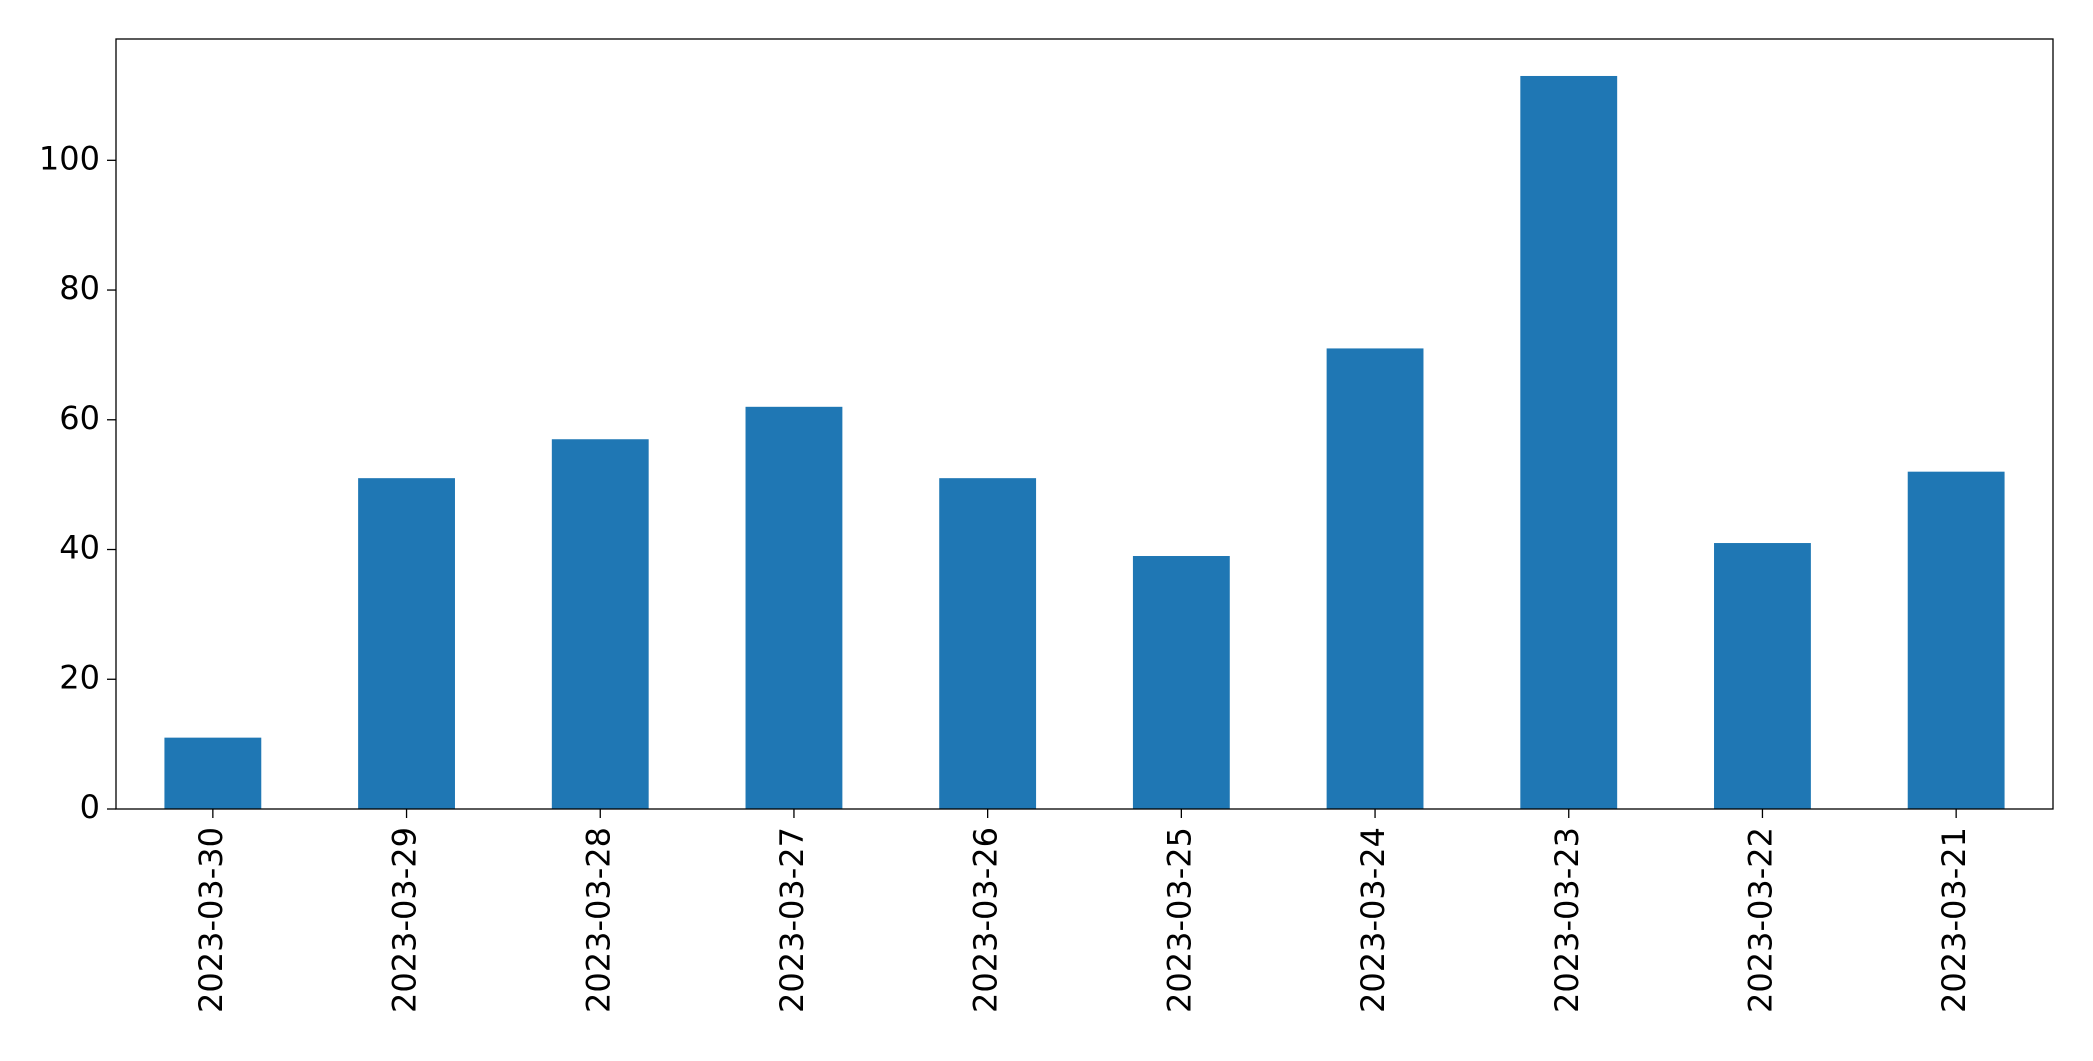 The image size is (2093, 1061). I want to click on x-tick-label: 2023-03-27, so click(792, 920).